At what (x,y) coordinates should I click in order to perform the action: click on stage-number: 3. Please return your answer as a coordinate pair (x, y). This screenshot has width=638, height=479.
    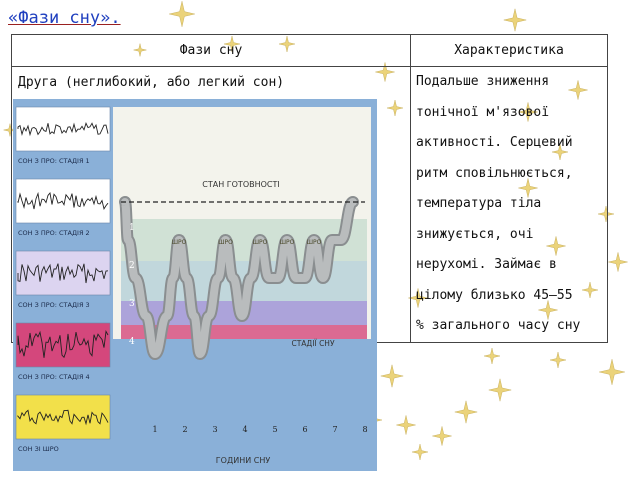
    Looking at the image, I should click on (132, 304).